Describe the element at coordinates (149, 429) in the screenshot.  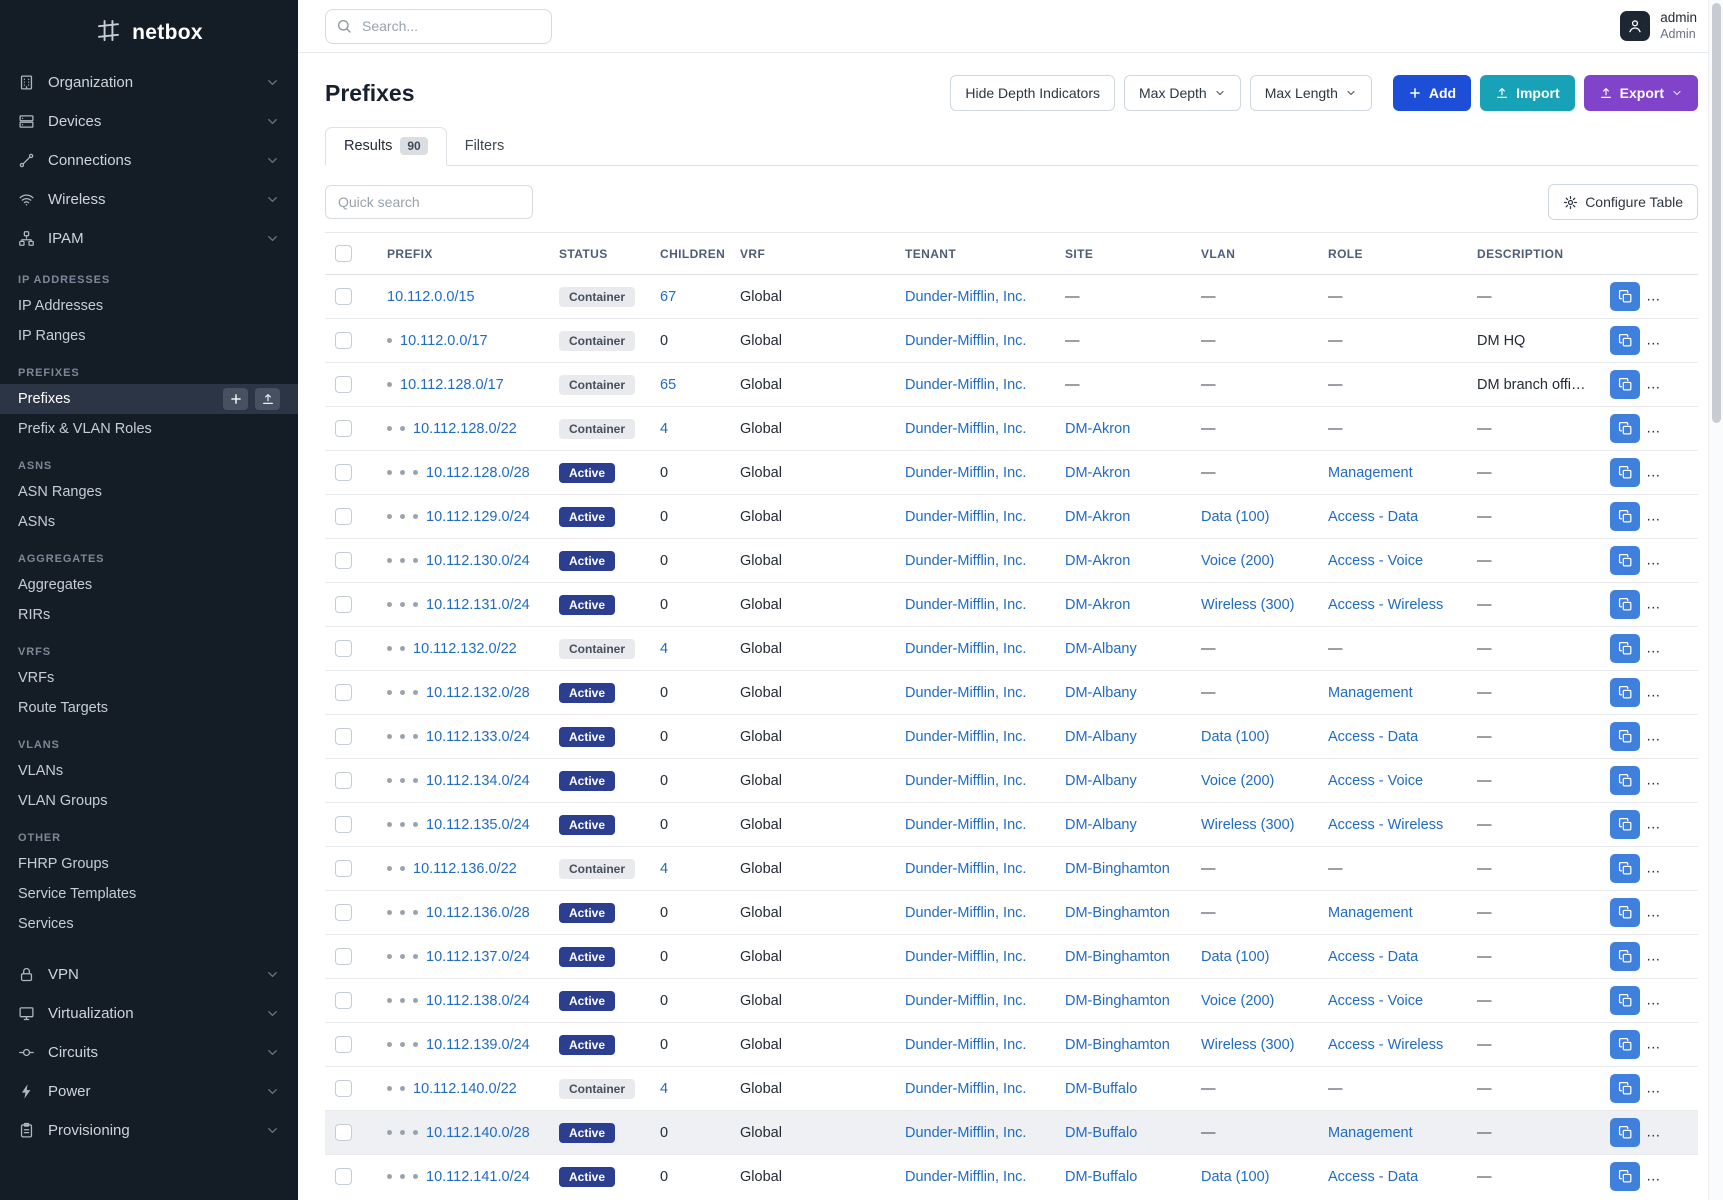
I see `sidebar-item-prefix-vlan-roles: Prefix & VLAN Roles` at that location.